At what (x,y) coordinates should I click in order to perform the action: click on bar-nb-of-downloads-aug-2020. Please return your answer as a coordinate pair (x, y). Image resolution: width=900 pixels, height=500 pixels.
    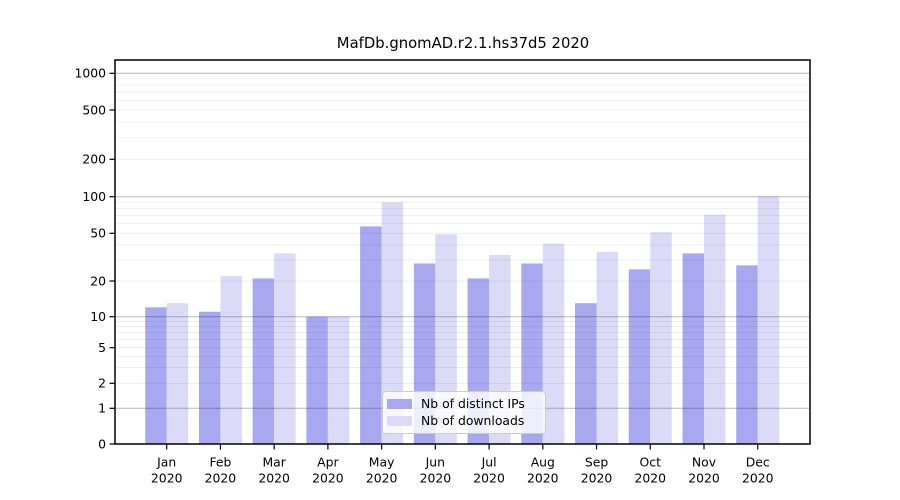
    Looking at the image, I should click on (553, 343).